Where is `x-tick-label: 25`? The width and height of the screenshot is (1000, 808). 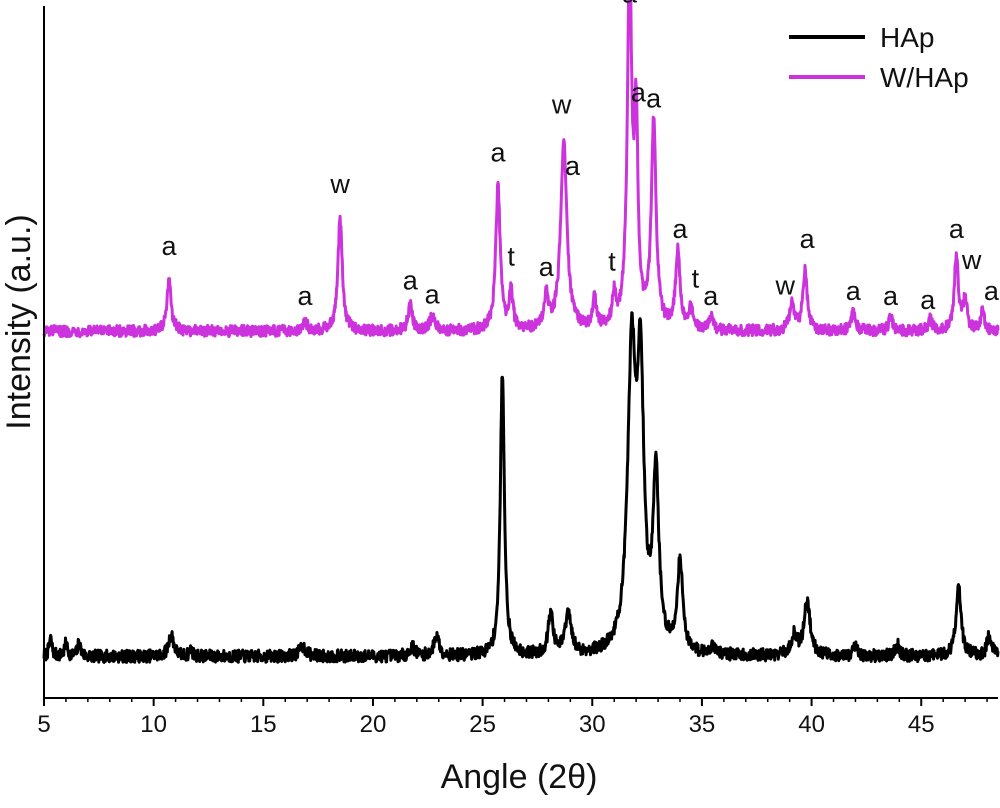
x-tick-label: 25 is located at coordinates (482, 724).